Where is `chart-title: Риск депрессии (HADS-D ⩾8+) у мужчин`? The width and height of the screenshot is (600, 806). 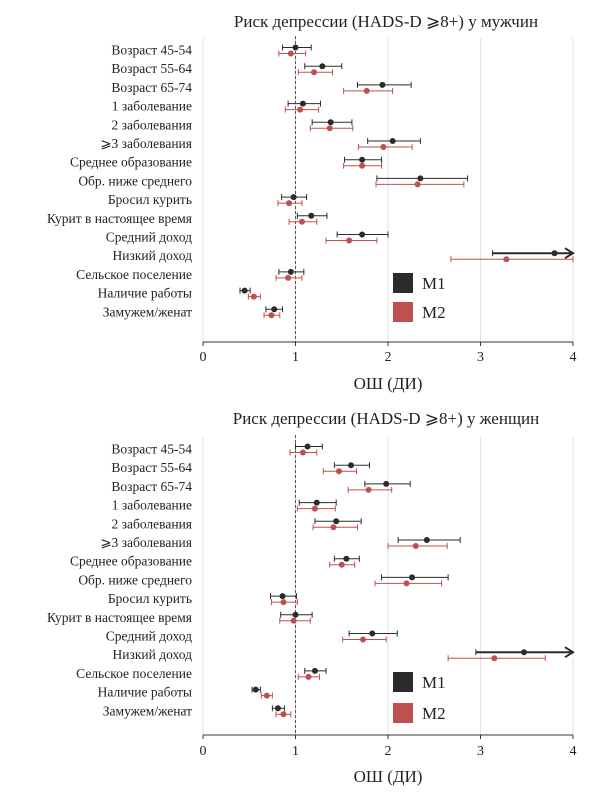 chart-title: Риск депрессии (HADS-D ⩾8+) у мужчин is located at coordinates (386, 21).